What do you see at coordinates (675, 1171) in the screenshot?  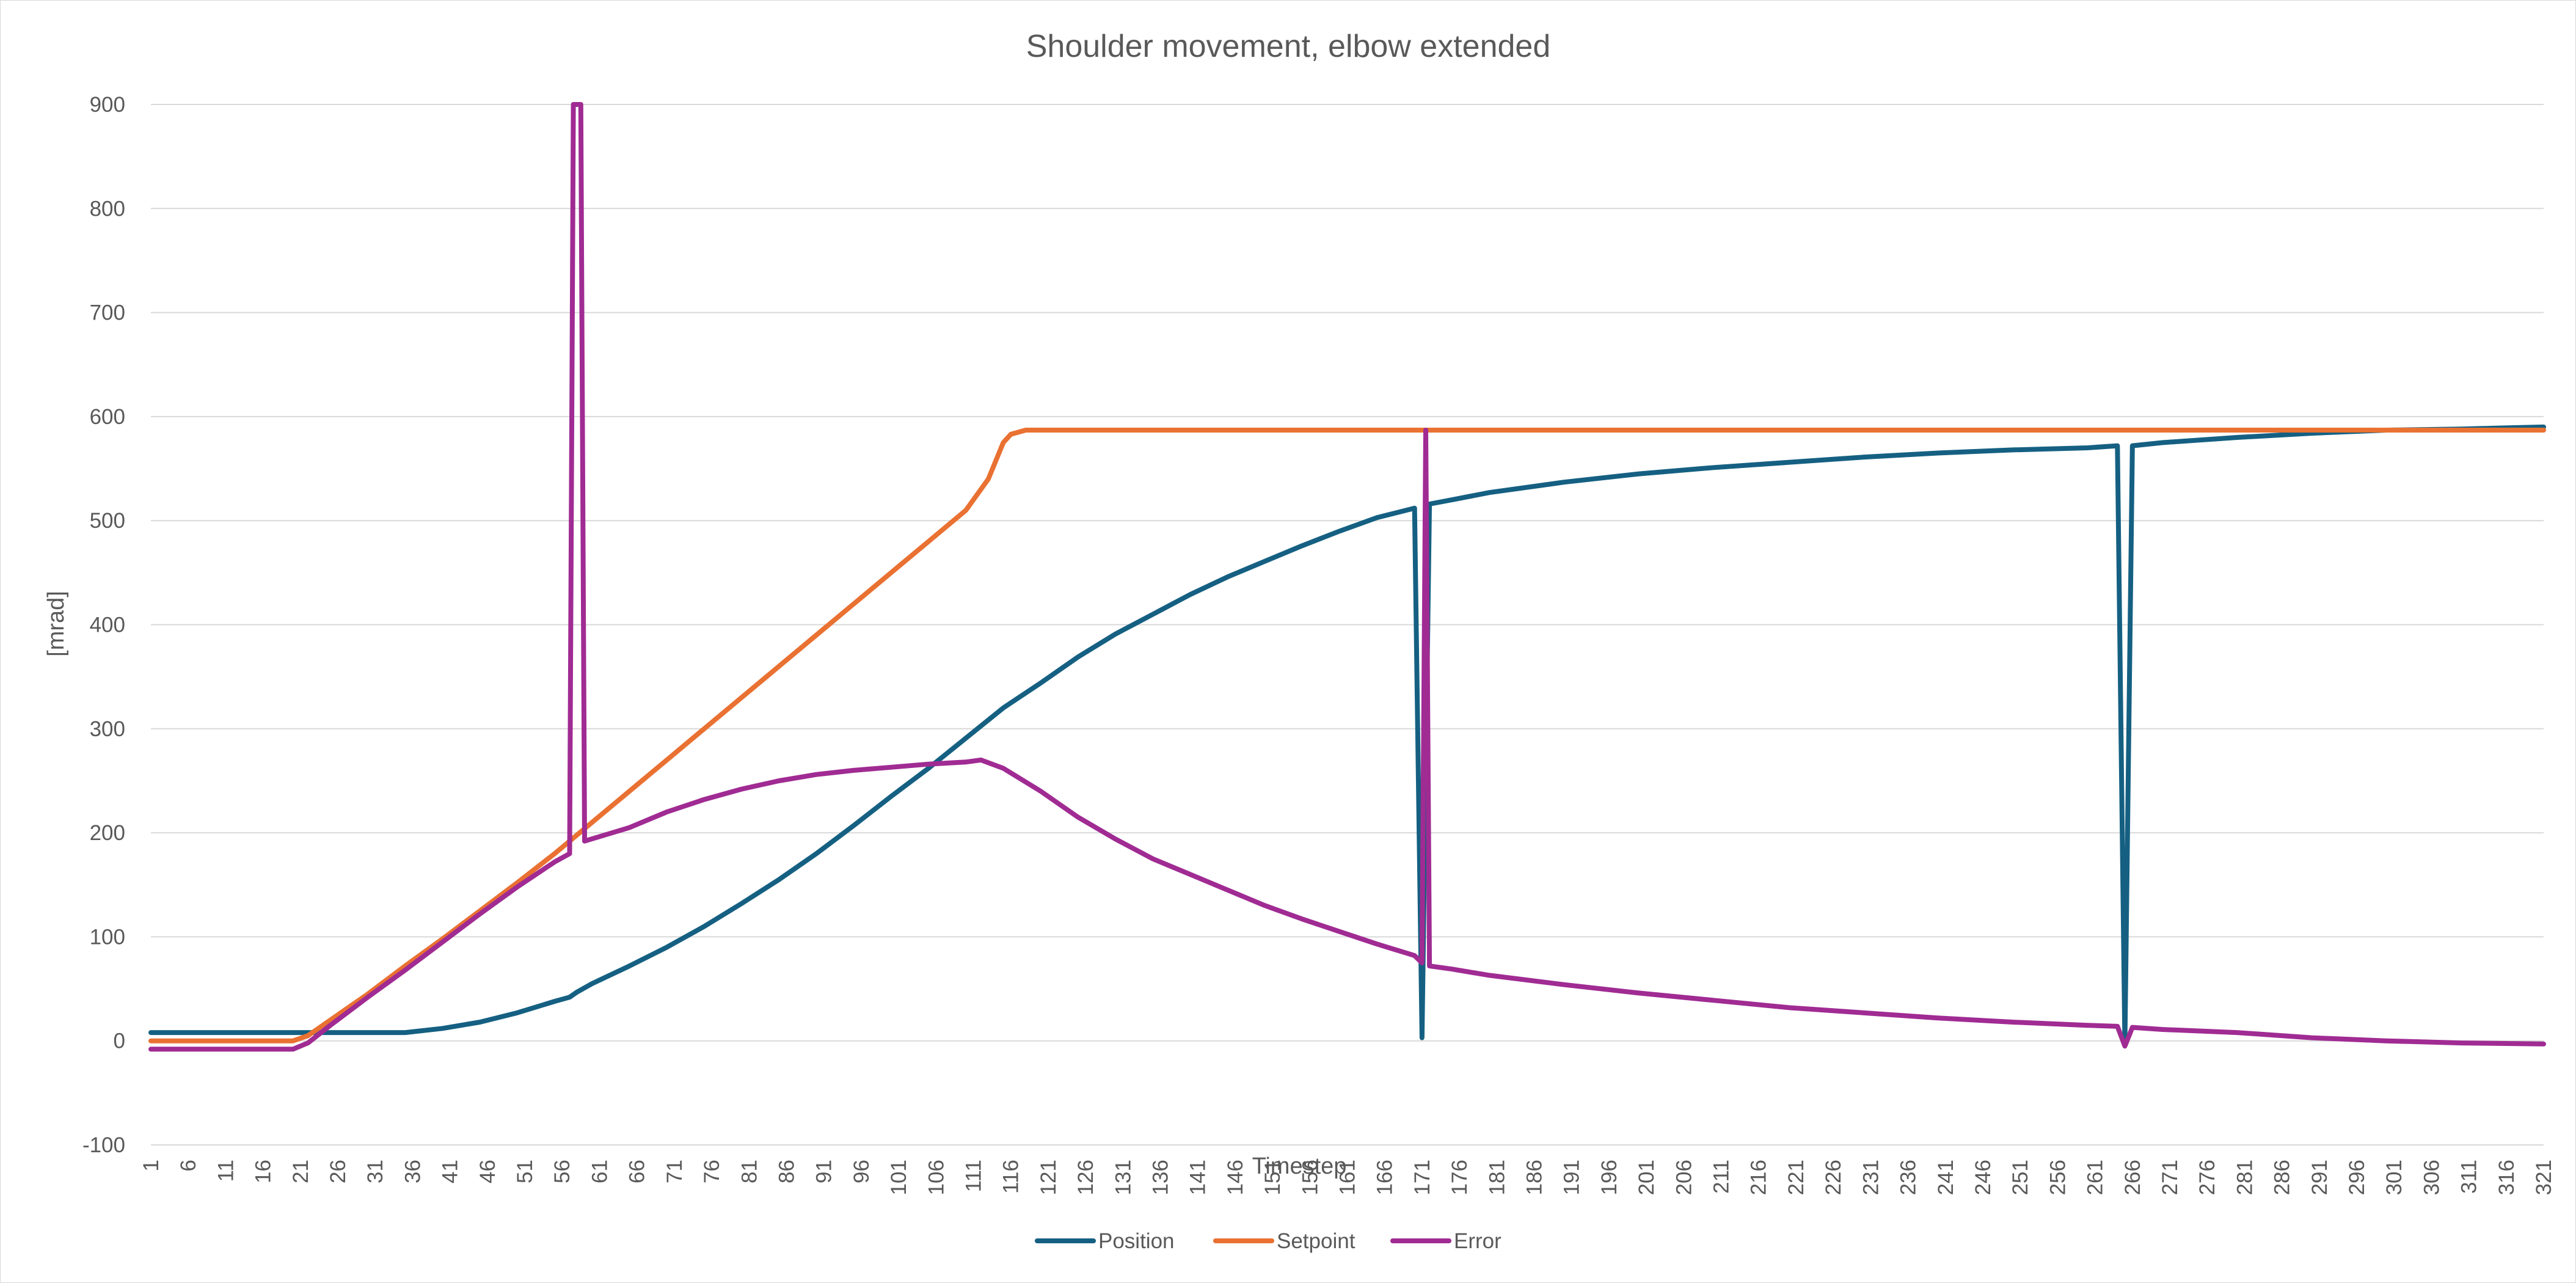 I see `x-tick-label: 71` at bounding box center [675, 1171].